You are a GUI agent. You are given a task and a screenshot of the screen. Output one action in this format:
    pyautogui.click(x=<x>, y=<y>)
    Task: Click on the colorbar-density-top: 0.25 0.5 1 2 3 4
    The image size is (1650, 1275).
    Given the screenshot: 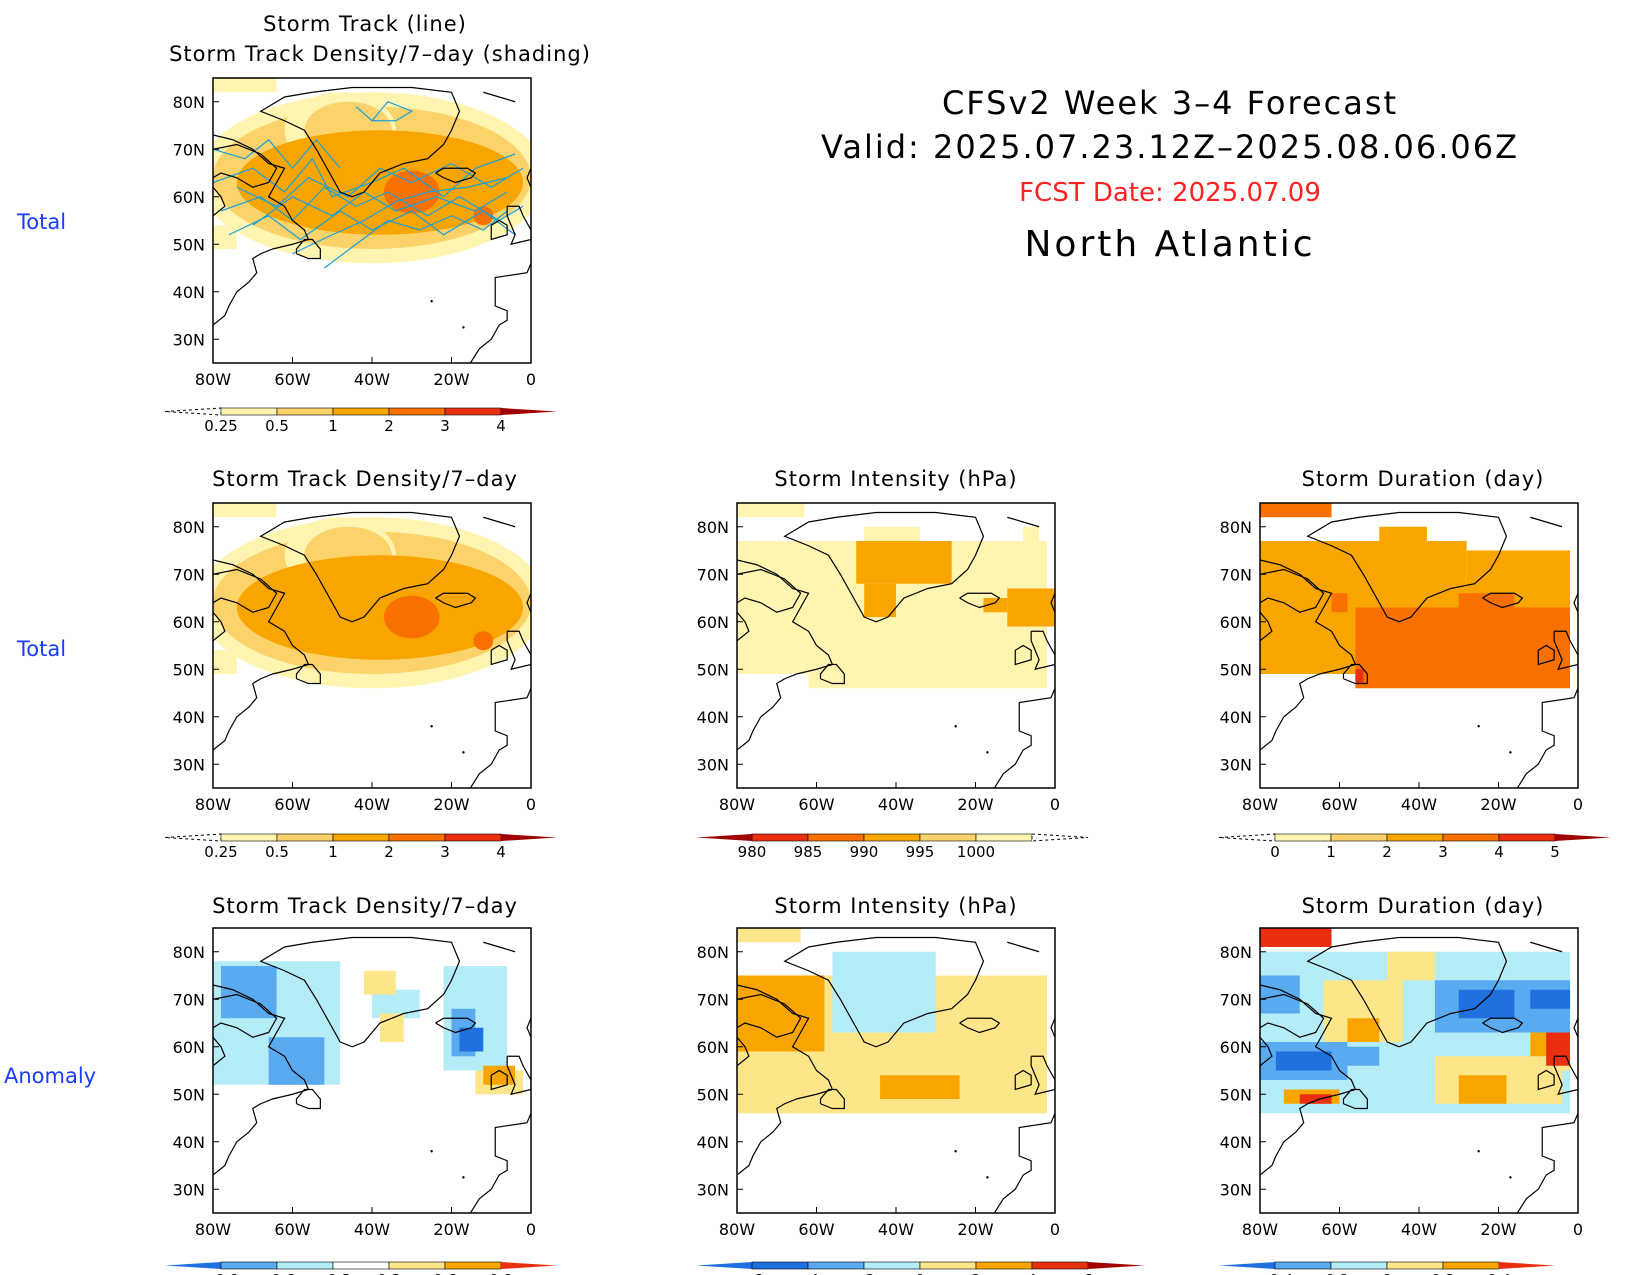 What is the action you would take?
    pyautogui.click(x=360, y=421)
    